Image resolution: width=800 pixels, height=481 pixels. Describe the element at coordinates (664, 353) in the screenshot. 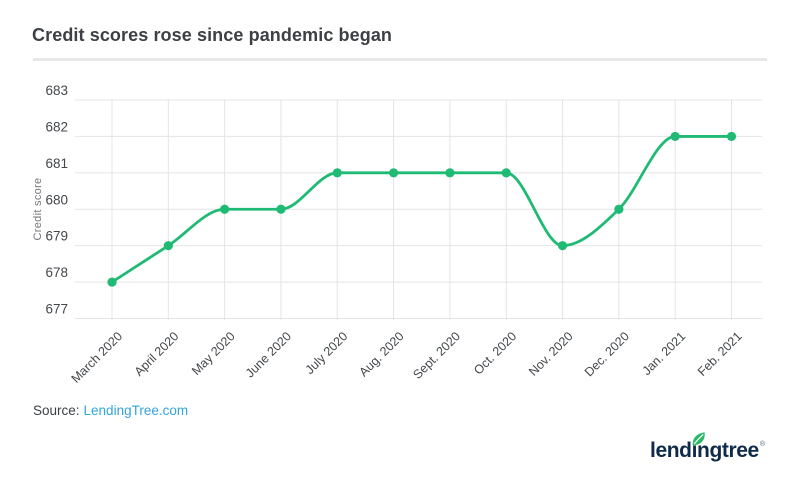

I see `x-tick-label: Jan. 2021` at that location.